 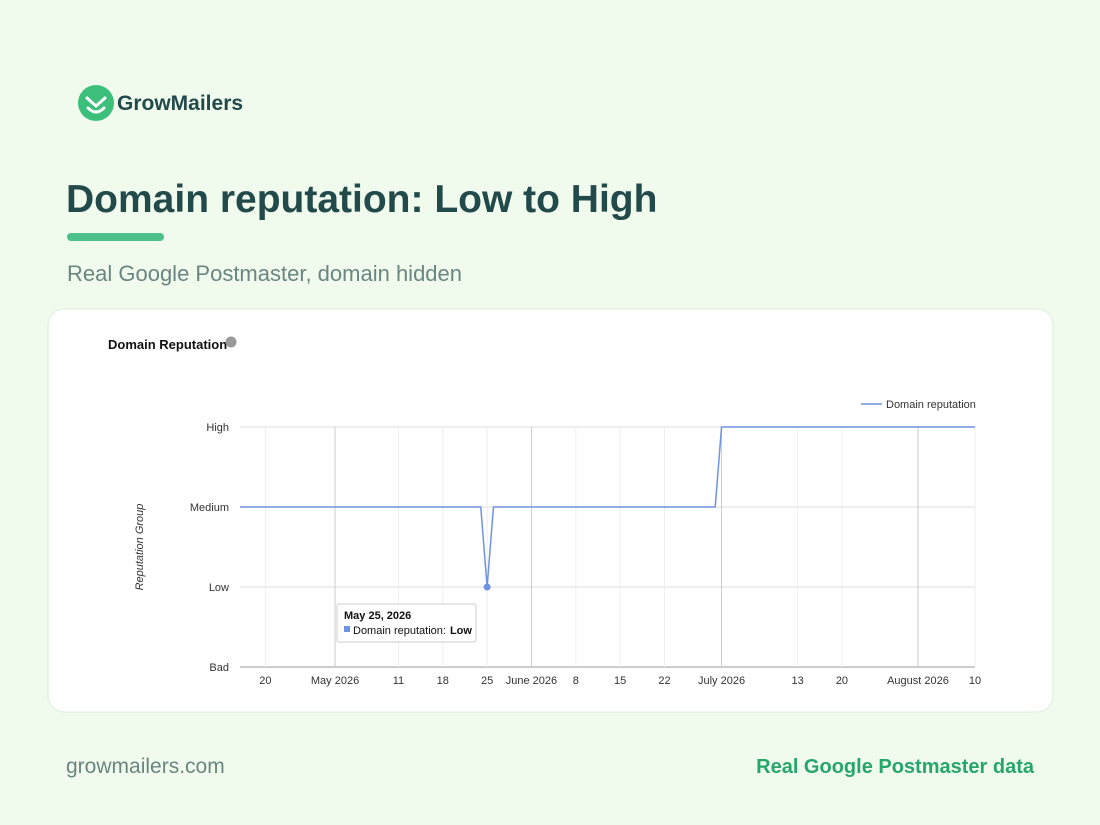 What do you see at coordinates (145, 766) in the screenshot?
I see `footer-site: growmailers.com` at bounding box center [145, 766].